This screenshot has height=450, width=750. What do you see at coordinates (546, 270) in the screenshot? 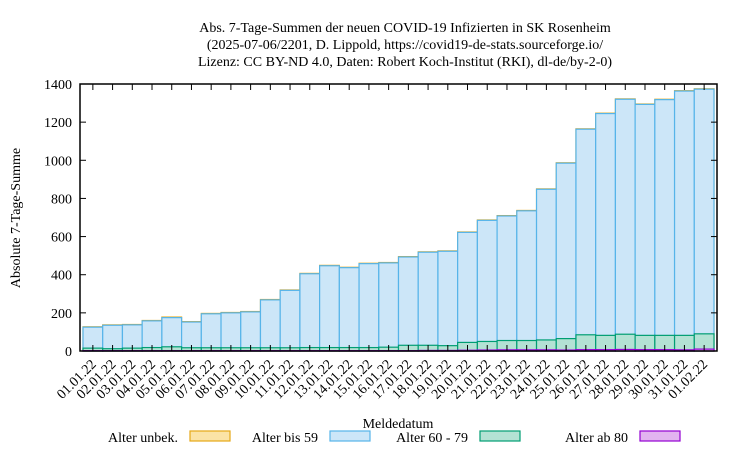
I see `bar-alter-bis-59-24.01.22` at bounding box center [546, 270].